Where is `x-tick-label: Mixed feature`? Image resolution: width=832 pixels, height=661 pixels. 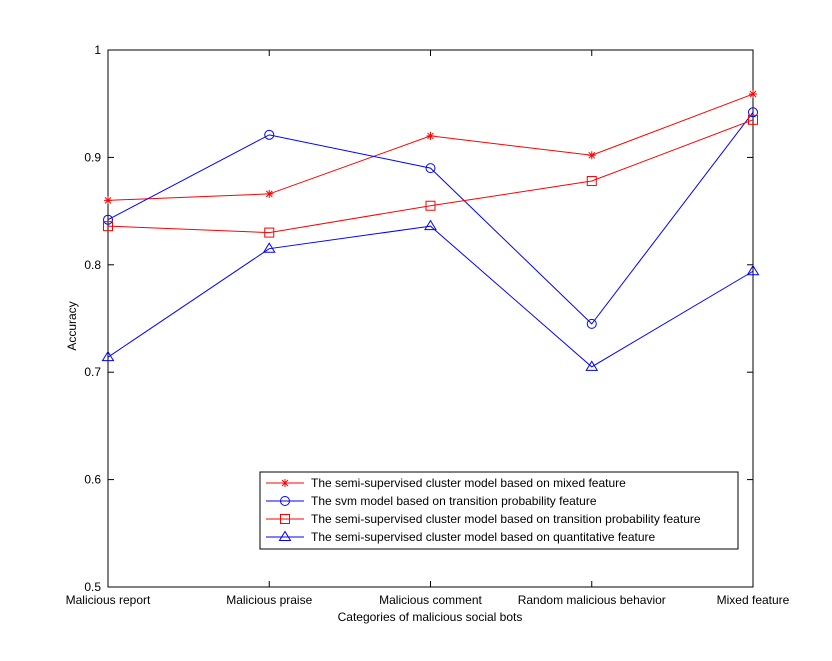 x-tick-label: Mixed feature is located at coordinates (753, 600).